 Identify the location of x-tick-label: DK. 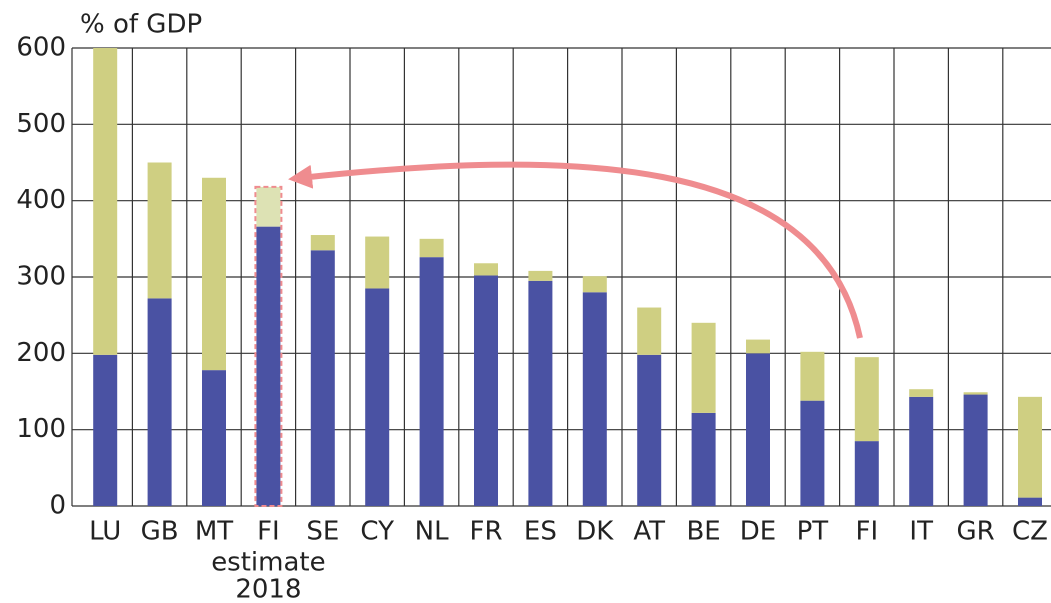
(595, 532).